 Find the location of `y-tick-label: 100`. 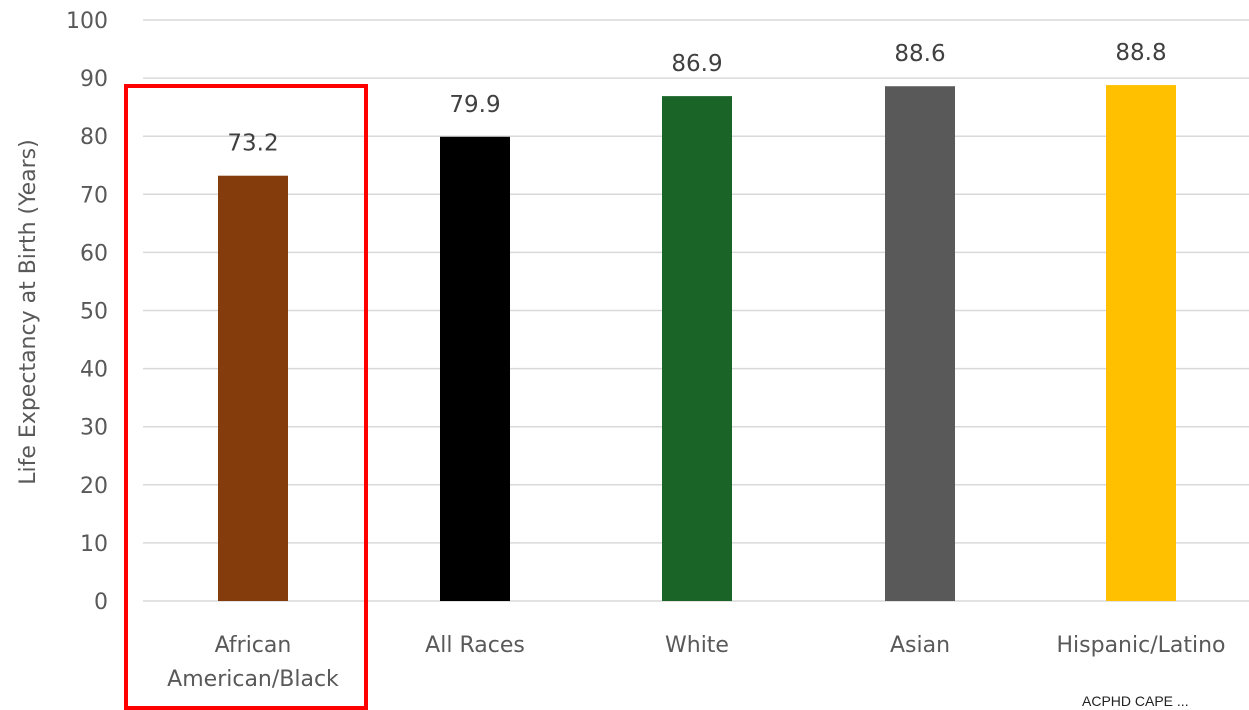

y-tick-label: 100 is located at coordinates (87, 21).